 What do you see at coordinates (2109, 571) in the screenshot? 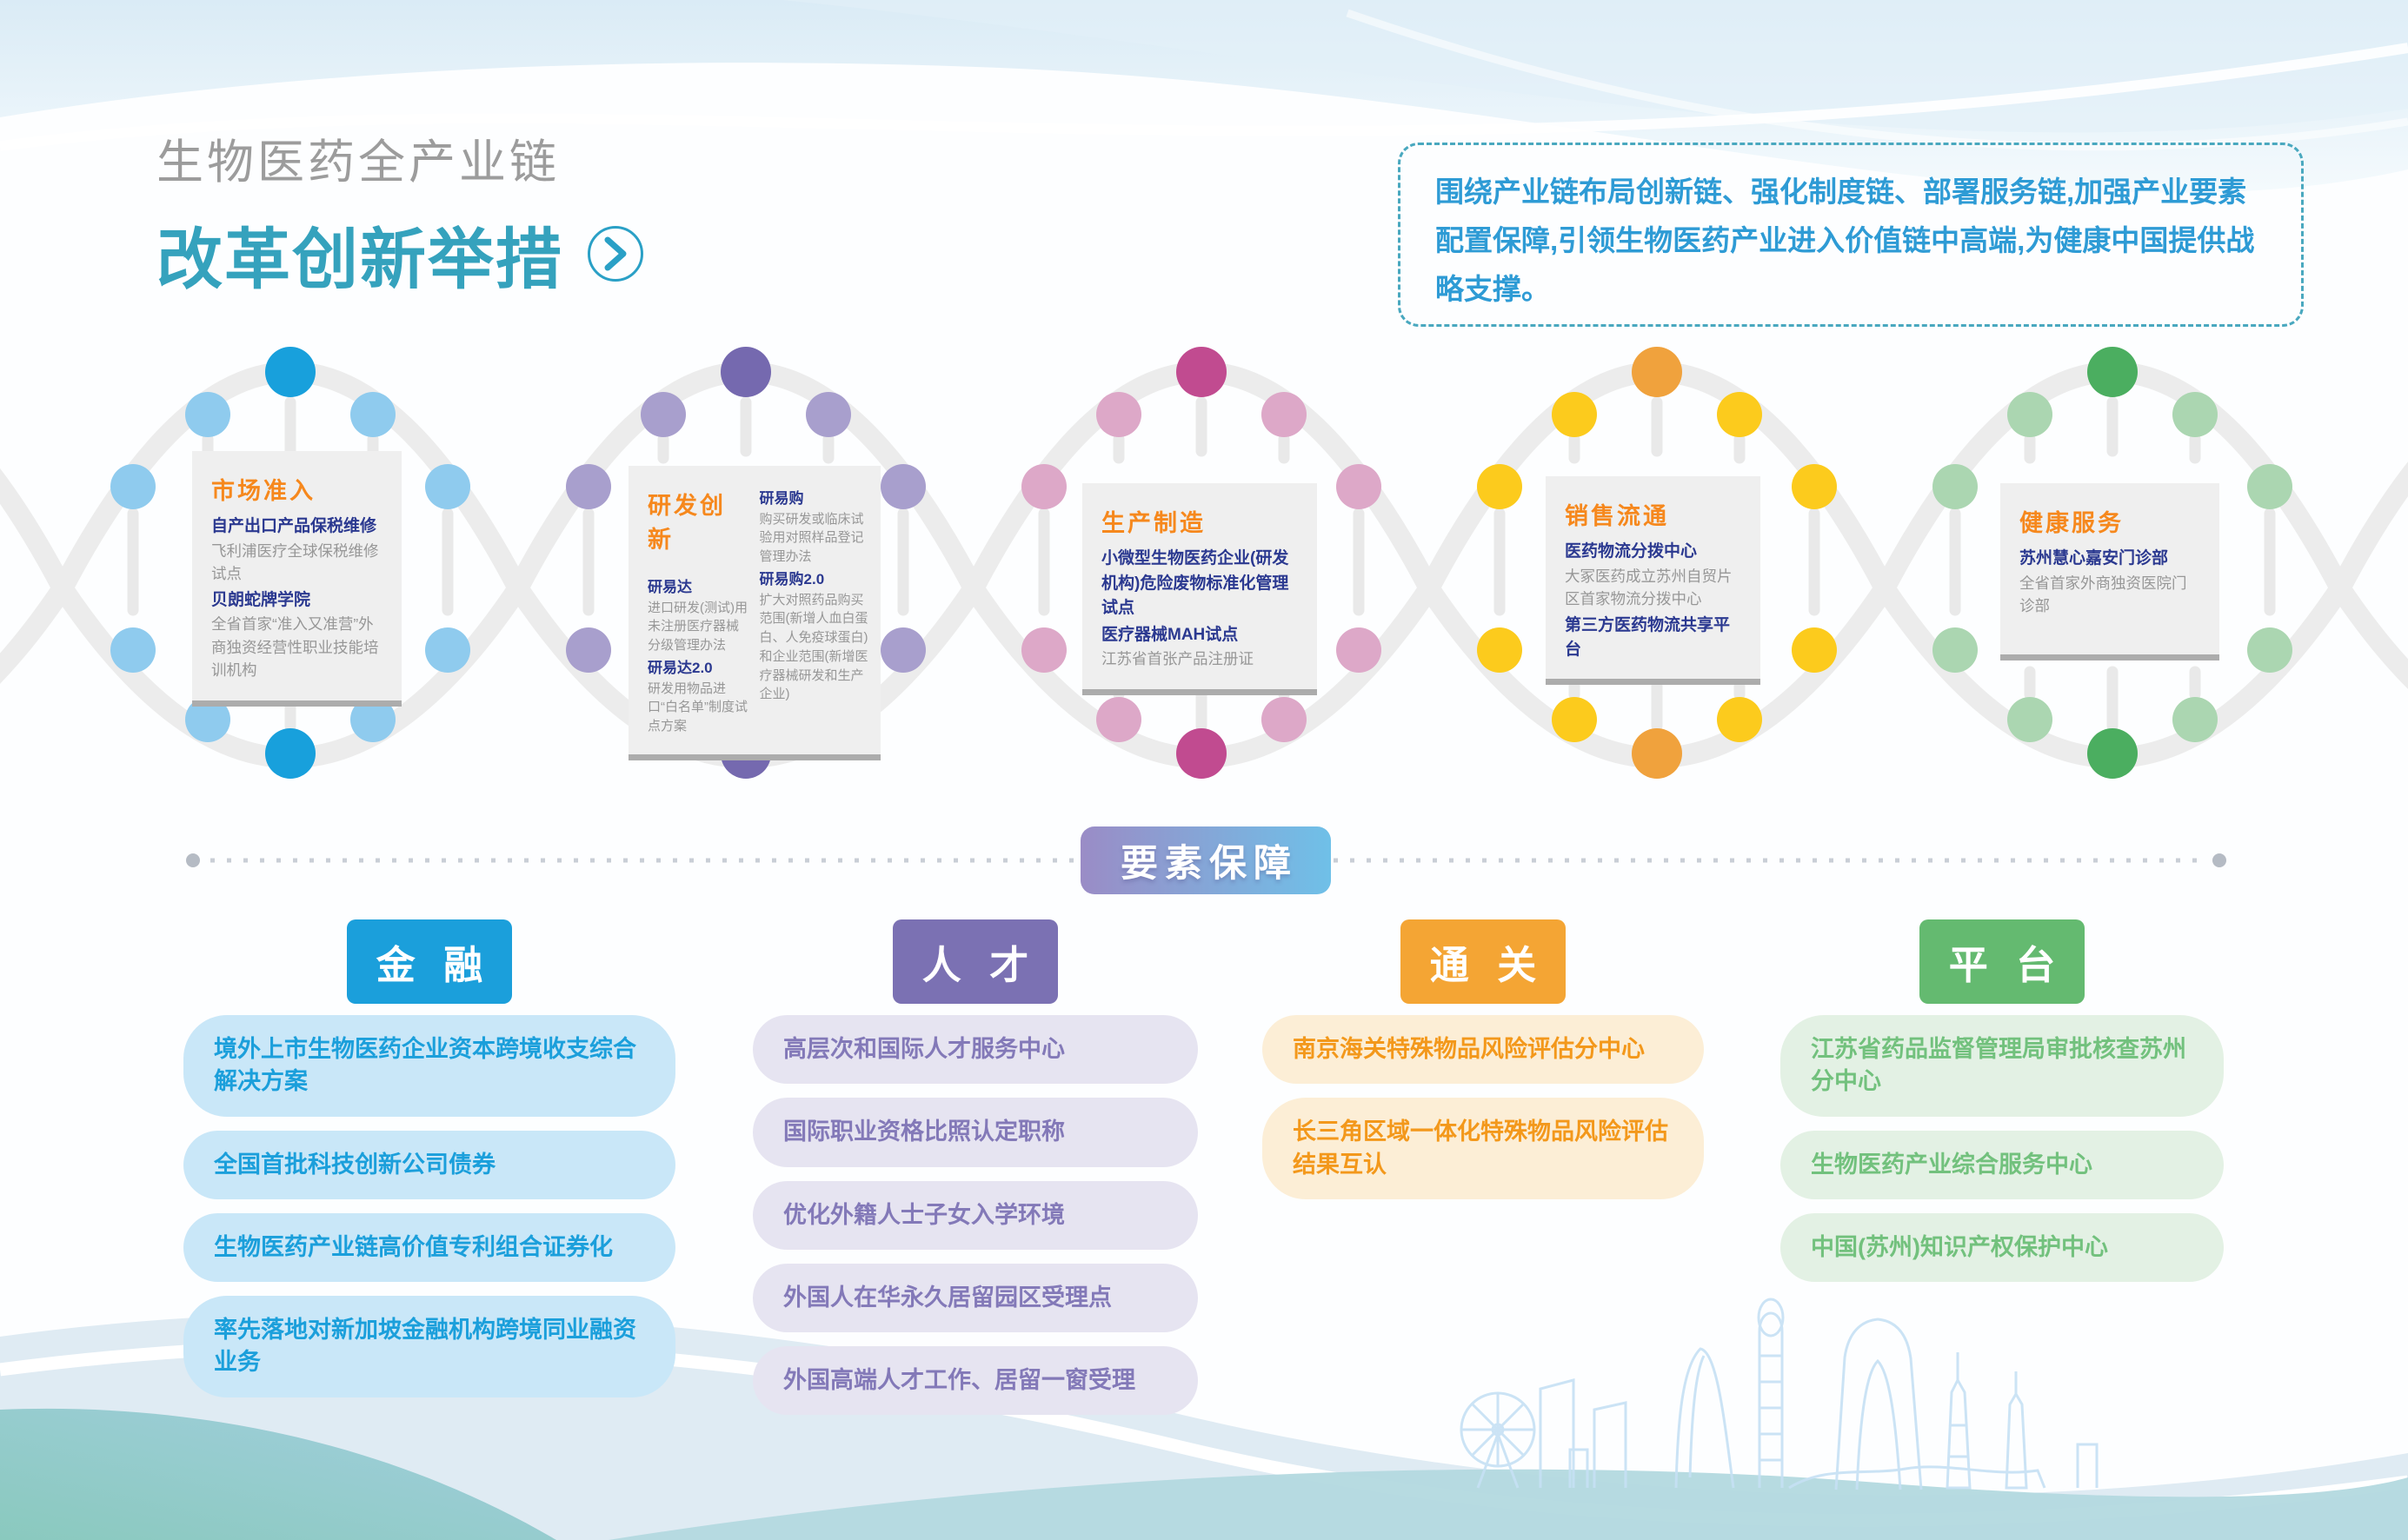
I see `chain-card-health-service: 健康服务 苏州慧心嘉安门诊部 全省首家外商独资医院门诊部` at bounding box center [2109, 571].